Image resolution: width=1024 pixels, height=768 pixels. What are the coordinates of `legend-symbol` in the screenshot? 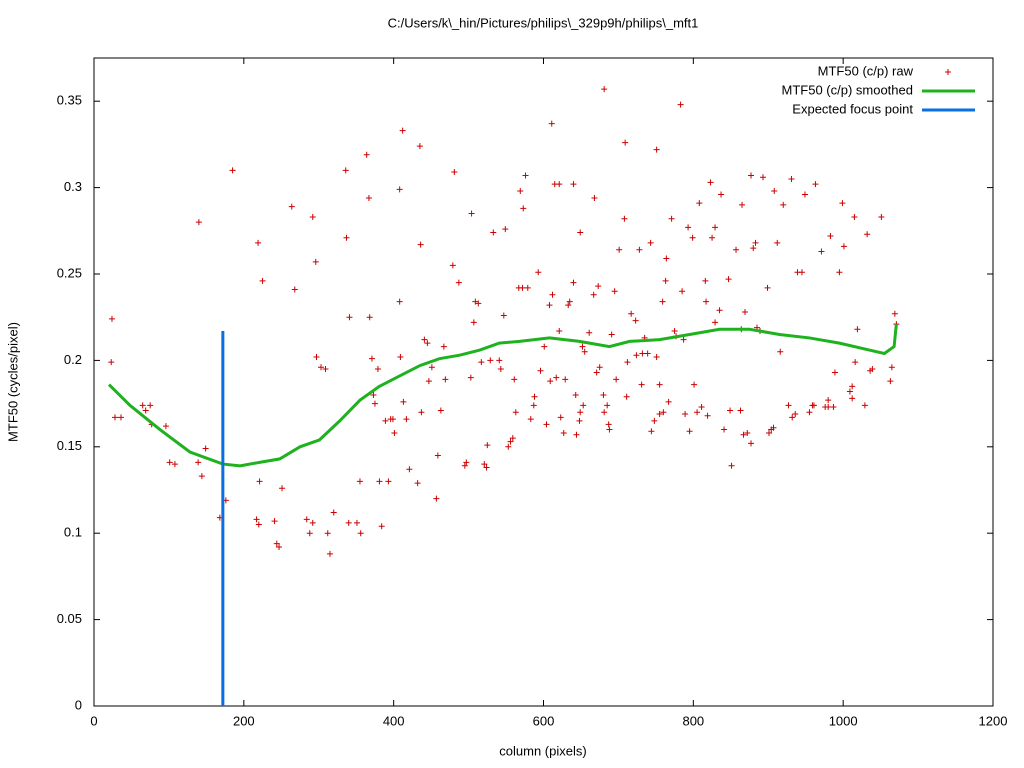 It's located at (948, 72).